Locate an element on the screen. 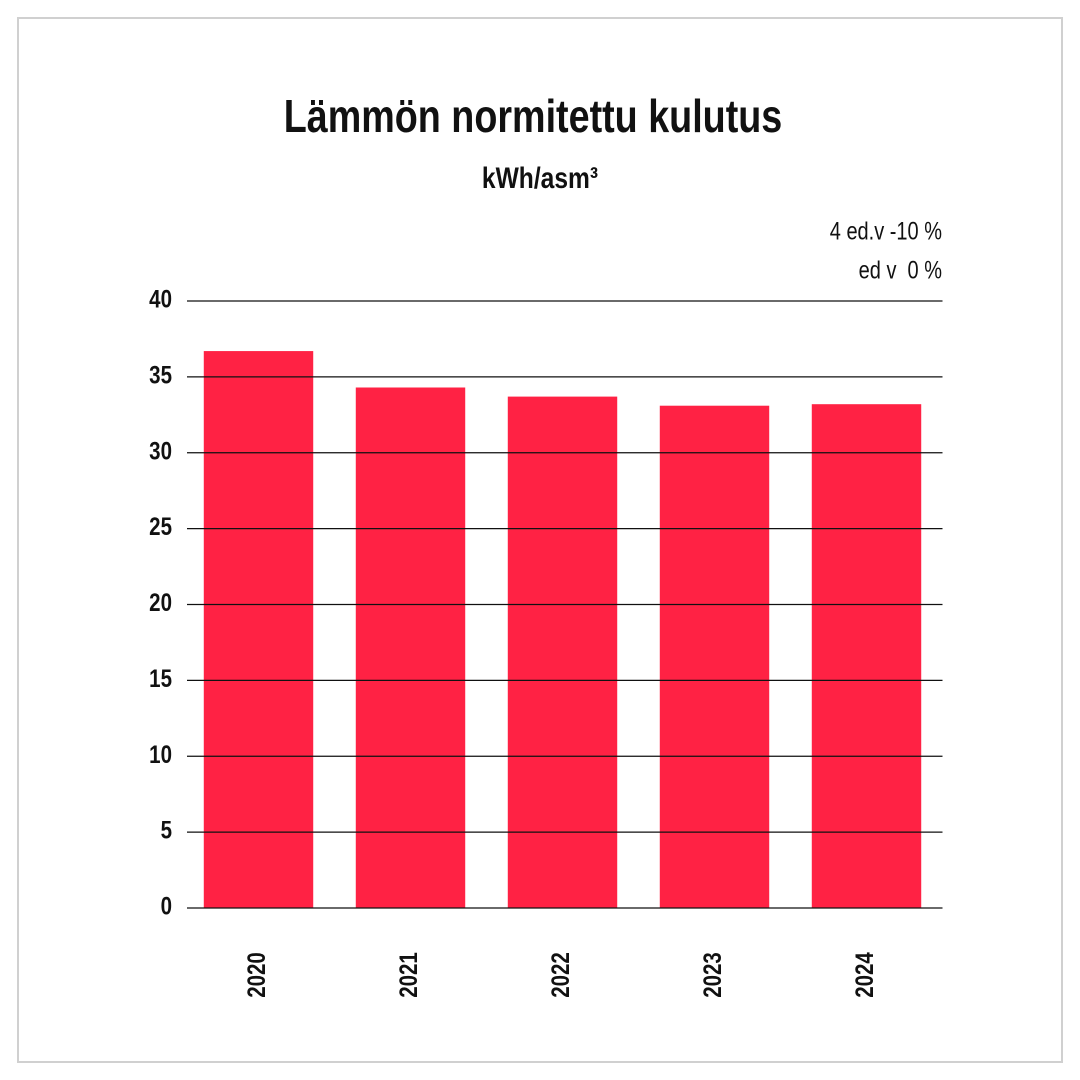  y-tick-label: 20 is located at coordinates (160, 602).